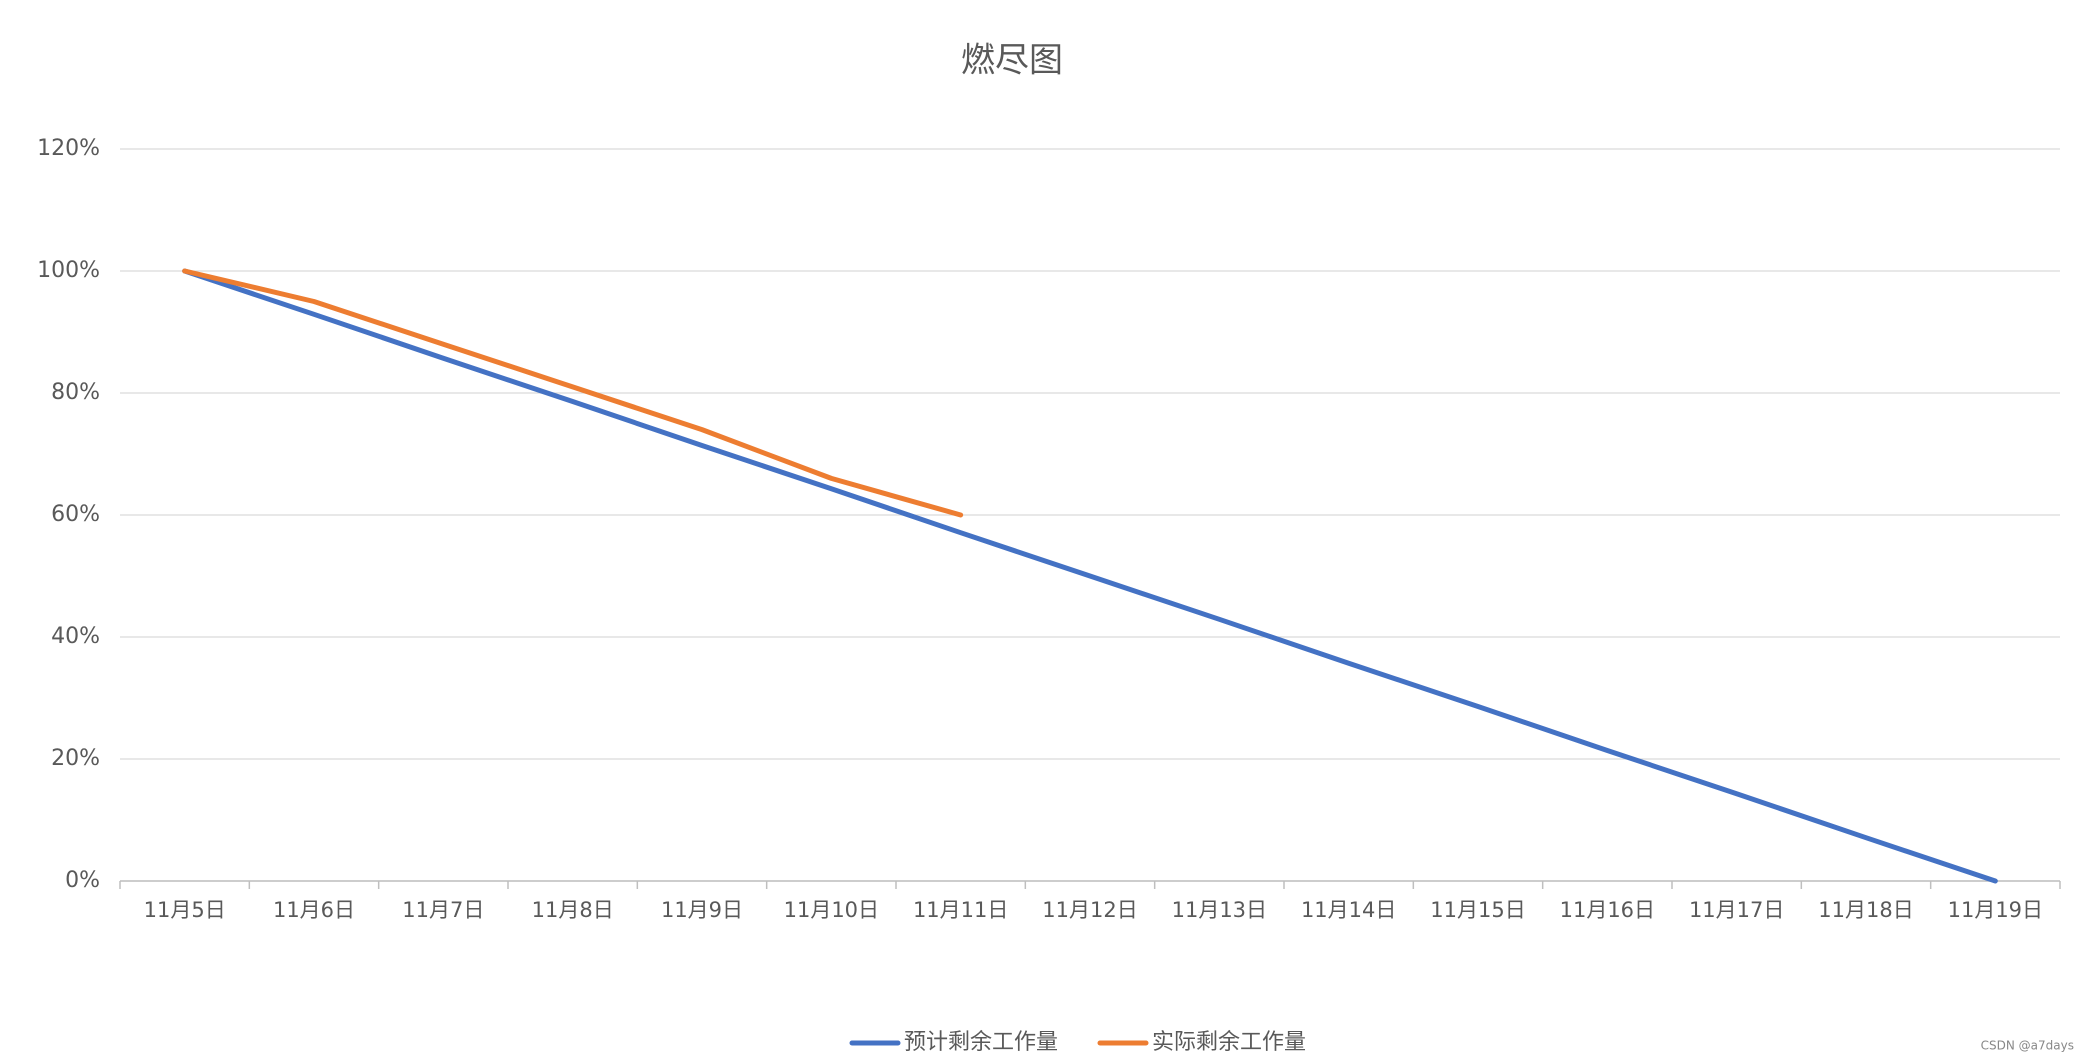  What do you see at coordinates (1219, 910) in the screenshot?
I see `x-tick-label: 11月13日` at bounding box center [1219, 910].